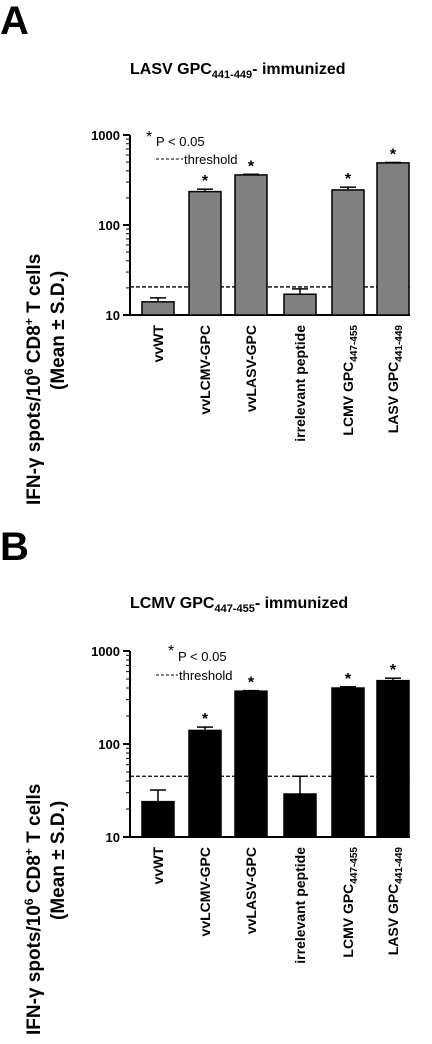 This screenshot has width=432, height=1044. I want to click on significance-star-a-2: *, so click(251, 166).